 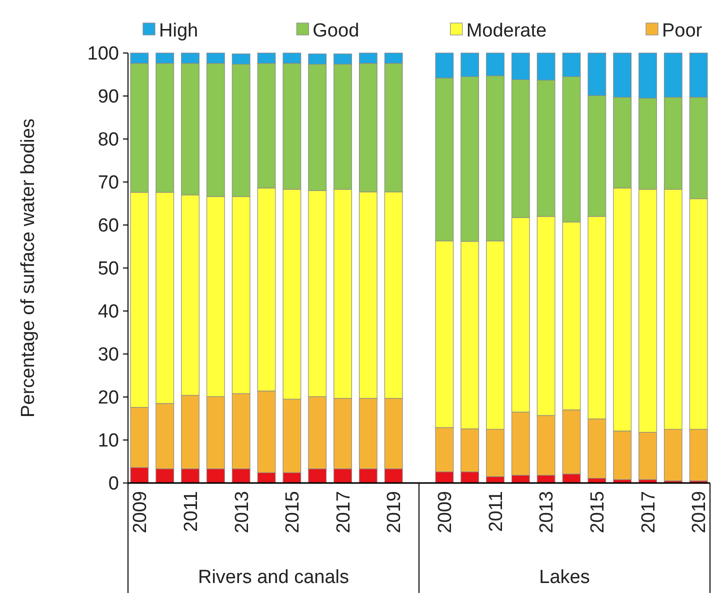 What do you see at coordinates (336, 31) in the screenshot?
I see `legend-label: Good` at bounding box center [336, 31].